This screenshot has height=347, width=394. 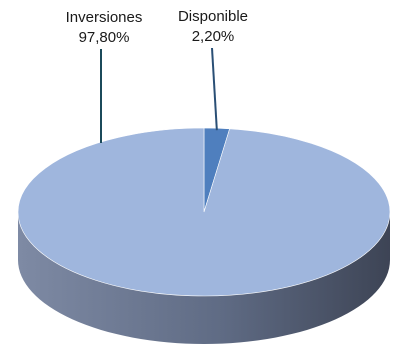 I want to click on leader-line-disponible, so click(x=214, y=89).